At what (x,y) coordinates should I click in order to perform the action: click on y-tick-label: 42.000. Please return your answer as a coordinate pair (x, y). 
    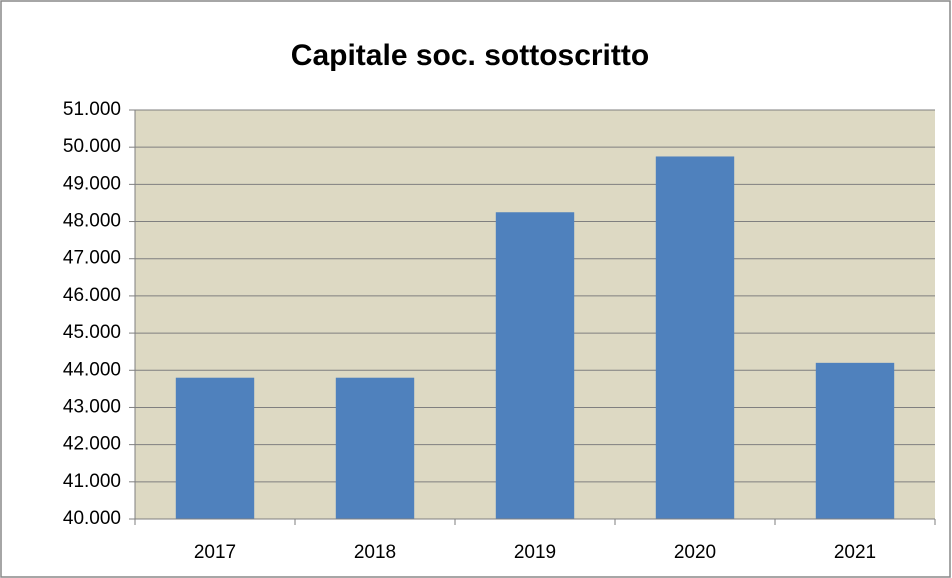
    Looking at the image, I should click on (92, 444).